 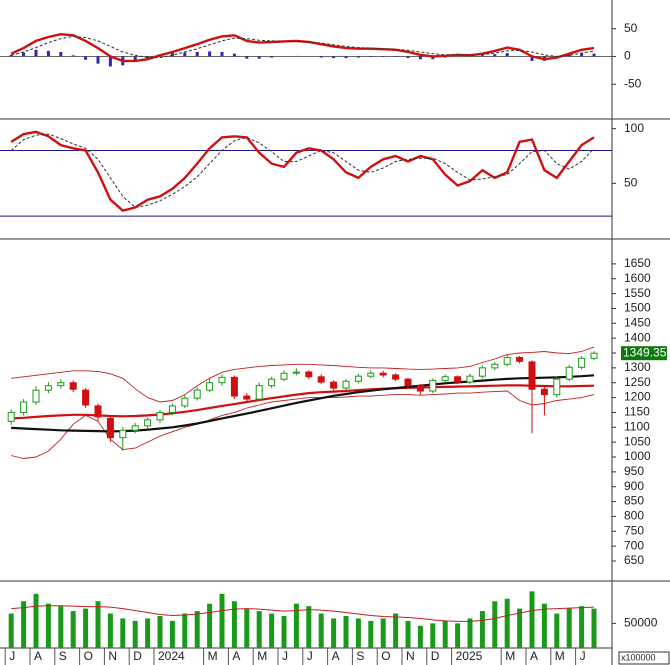 What do you see at coordinates (637, 367) in the screenshot?
I see `y-tick-label: 1300` at bounding box center [637, 367].